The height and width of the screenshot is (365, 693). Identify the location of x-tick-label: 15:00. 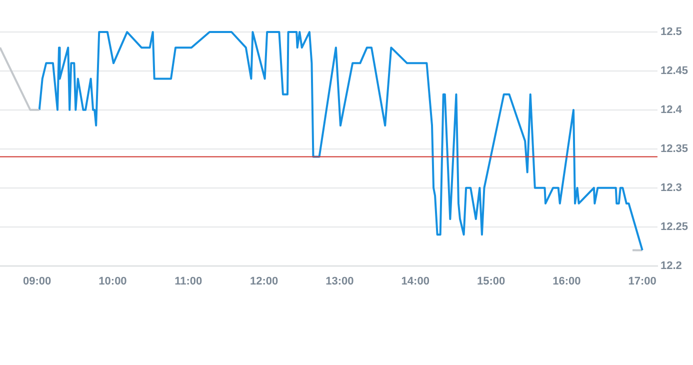
(491, 281).